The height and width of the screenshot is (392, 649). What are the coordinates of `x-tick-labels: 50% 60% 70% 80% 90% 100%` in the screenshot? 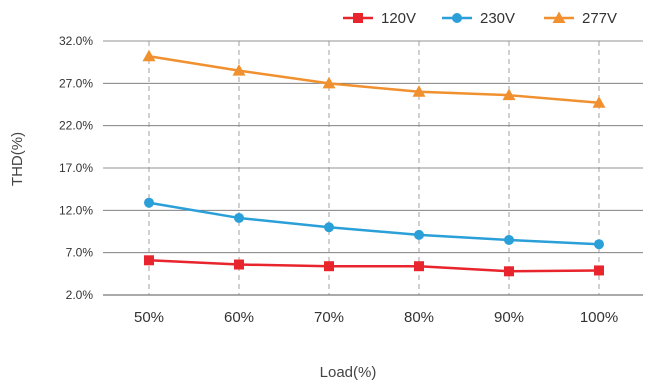 It's located at (376, 317).